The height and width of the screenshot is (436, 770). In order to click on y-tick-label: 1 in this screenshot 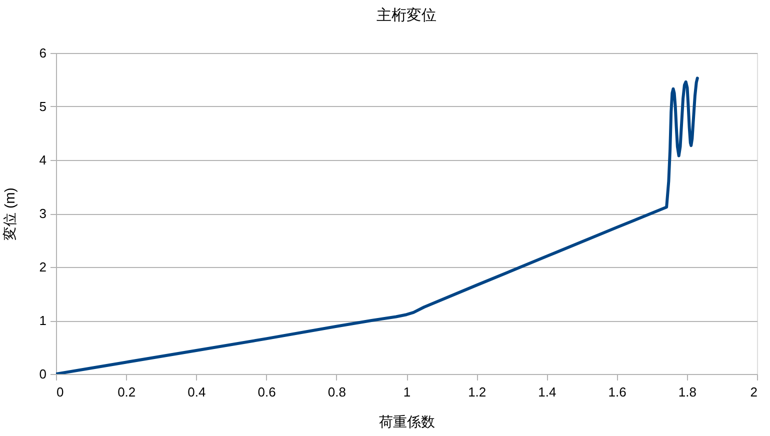, I will do `click(42, 320)`.